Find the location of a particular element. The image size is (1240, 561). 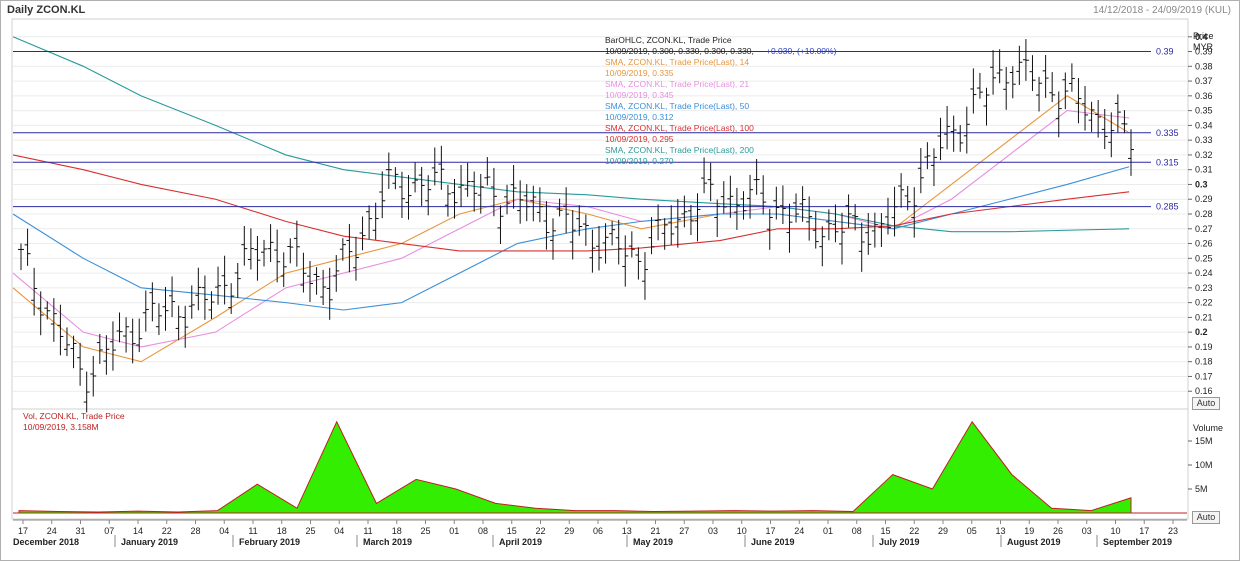

price-tick-label: 0.23 is located at coordinates (1204, 288).